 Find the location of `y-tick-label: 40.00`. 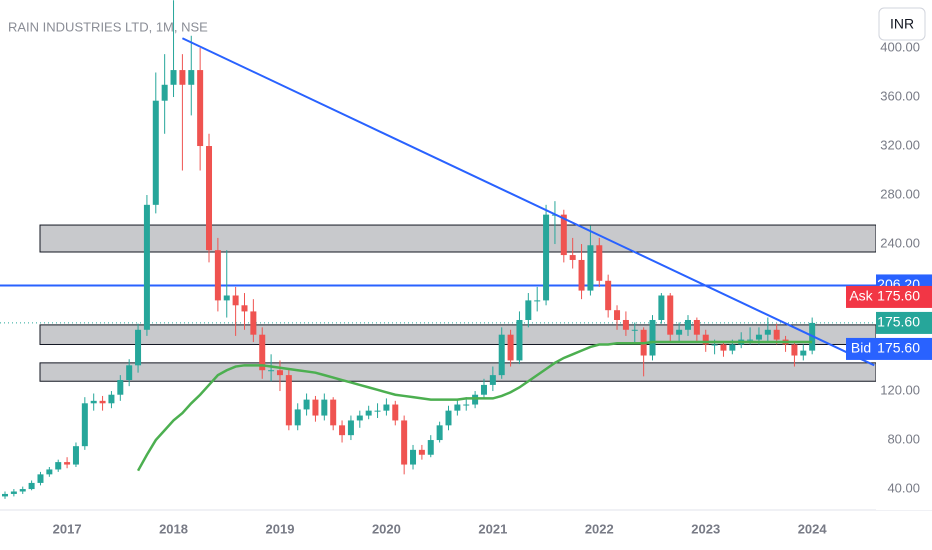

y-tick-label: 40.00 is located at coordinates (903, 487).